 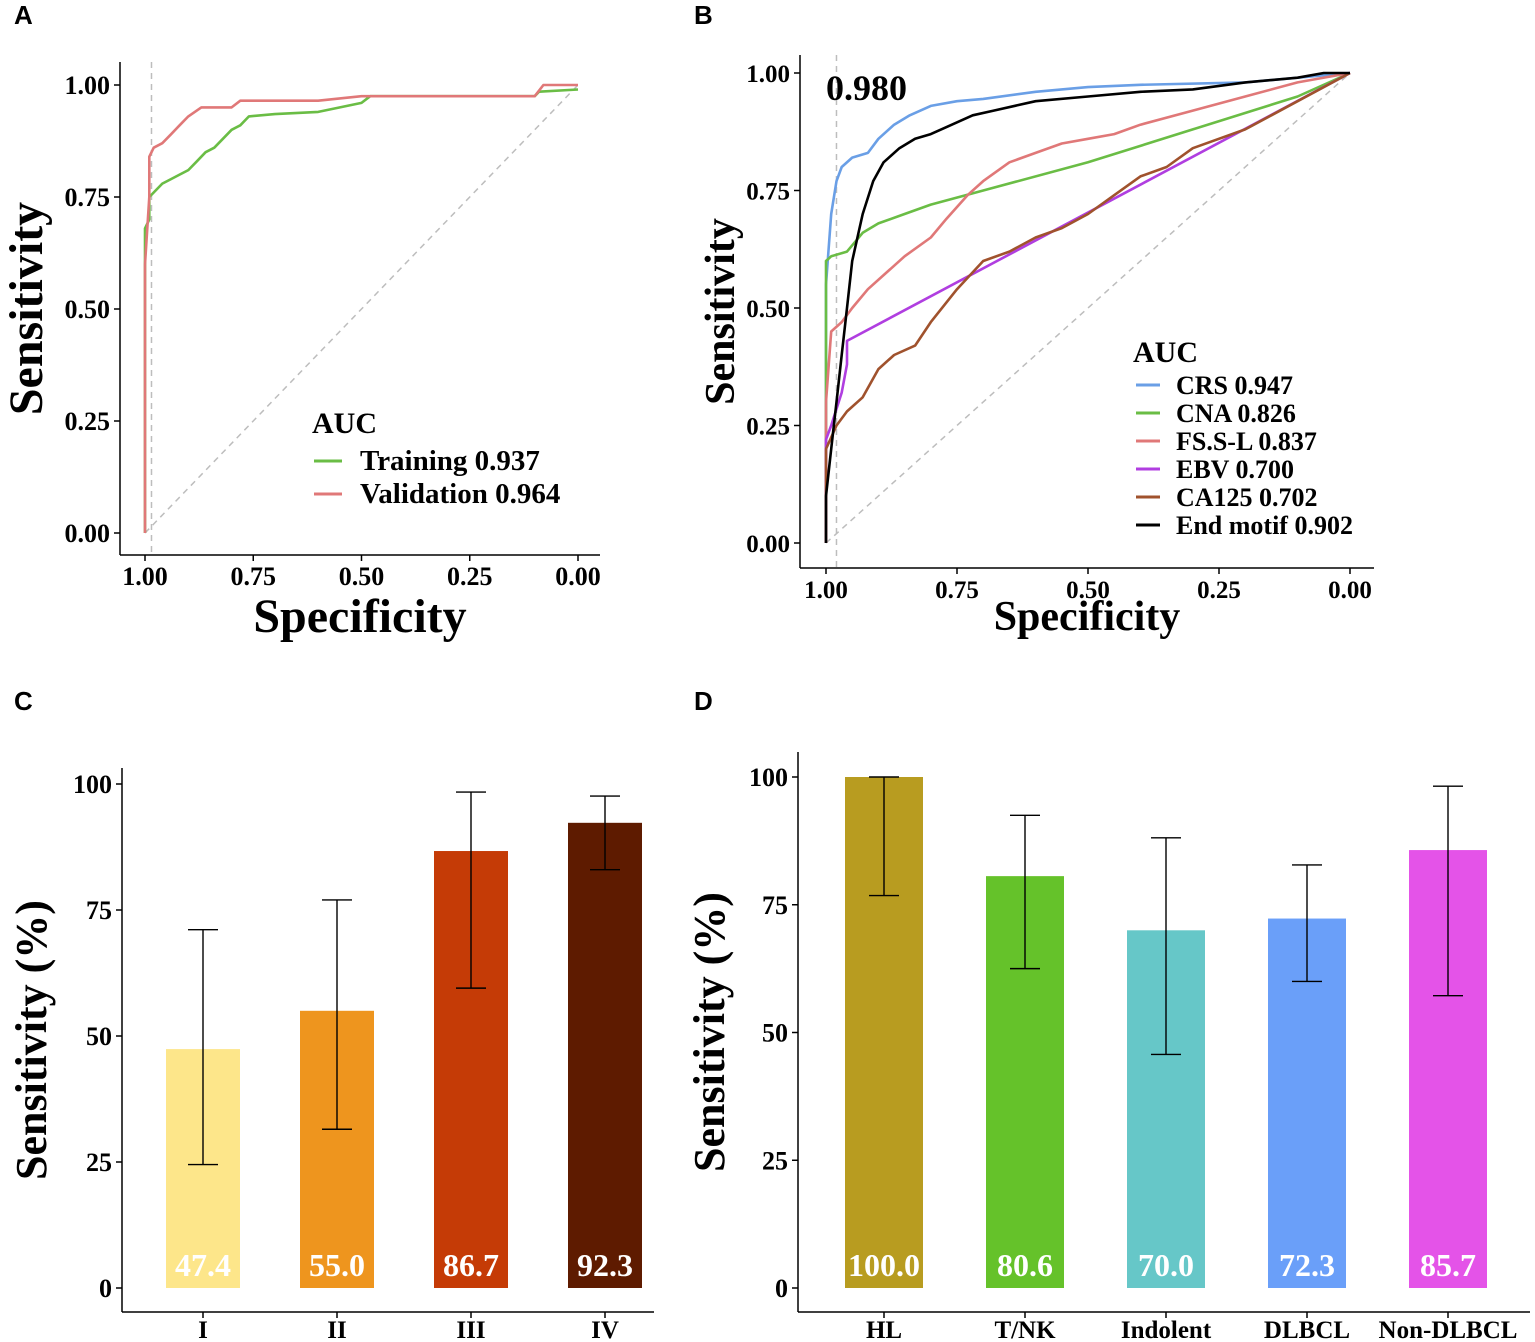 What do you see at coordinates (1234, 385) in the screenshot?
I see `legend-label: CRS 0.947` at bounding box center [1234, 385].